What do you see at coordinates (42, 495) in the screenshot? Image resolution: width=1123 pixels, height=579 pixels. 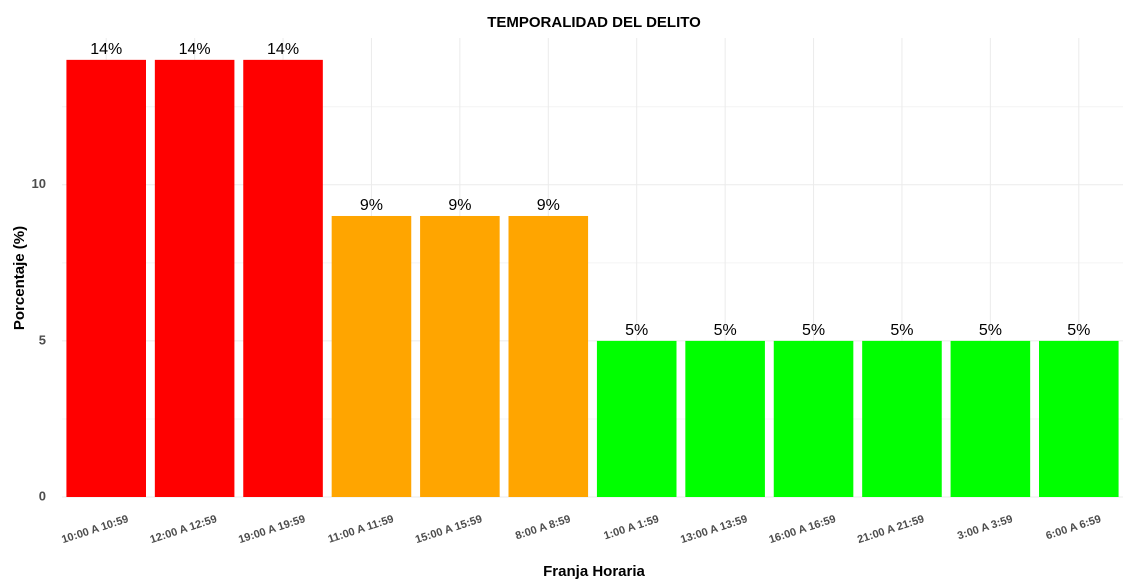 I see `y-tick-label: 0` at bounding box center [42, 495].